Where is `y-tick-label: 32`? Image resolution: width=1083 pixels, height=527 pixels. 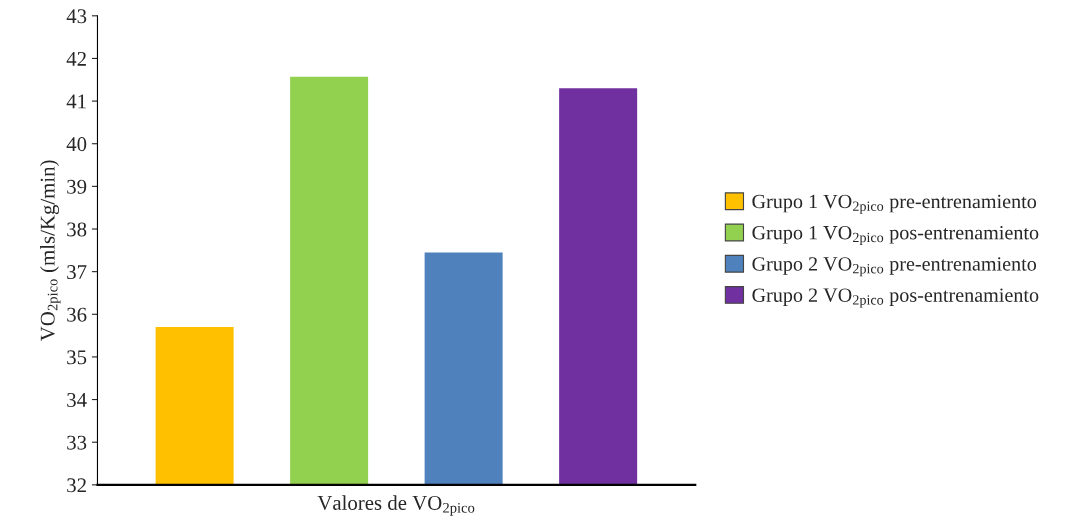 y-tick-label: 32 is located at coordinates (76, 485).